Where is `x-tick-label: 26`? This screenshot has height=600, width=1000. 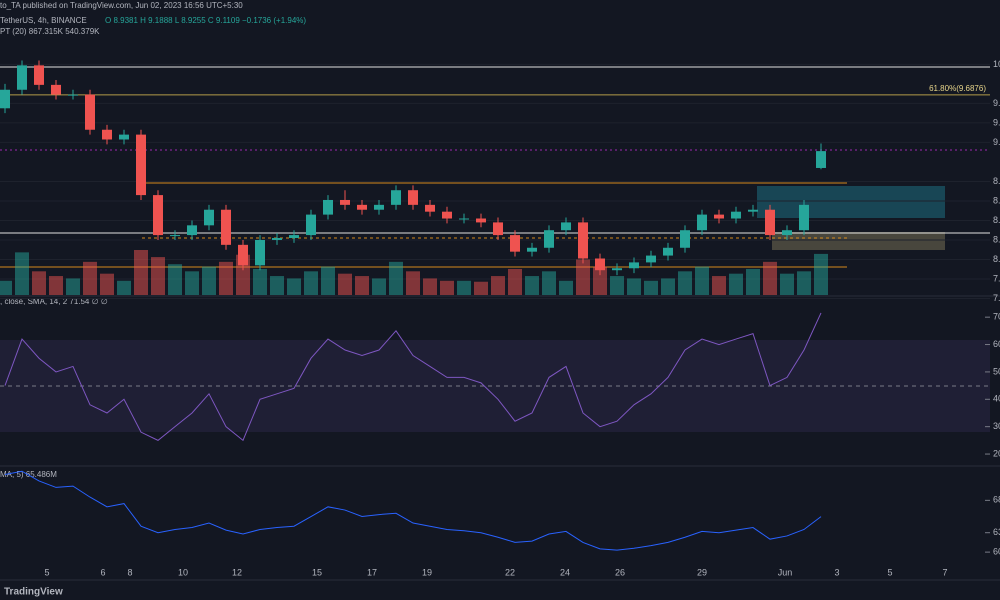 x-tick-label: 26 is located at coordinates (620, 572).